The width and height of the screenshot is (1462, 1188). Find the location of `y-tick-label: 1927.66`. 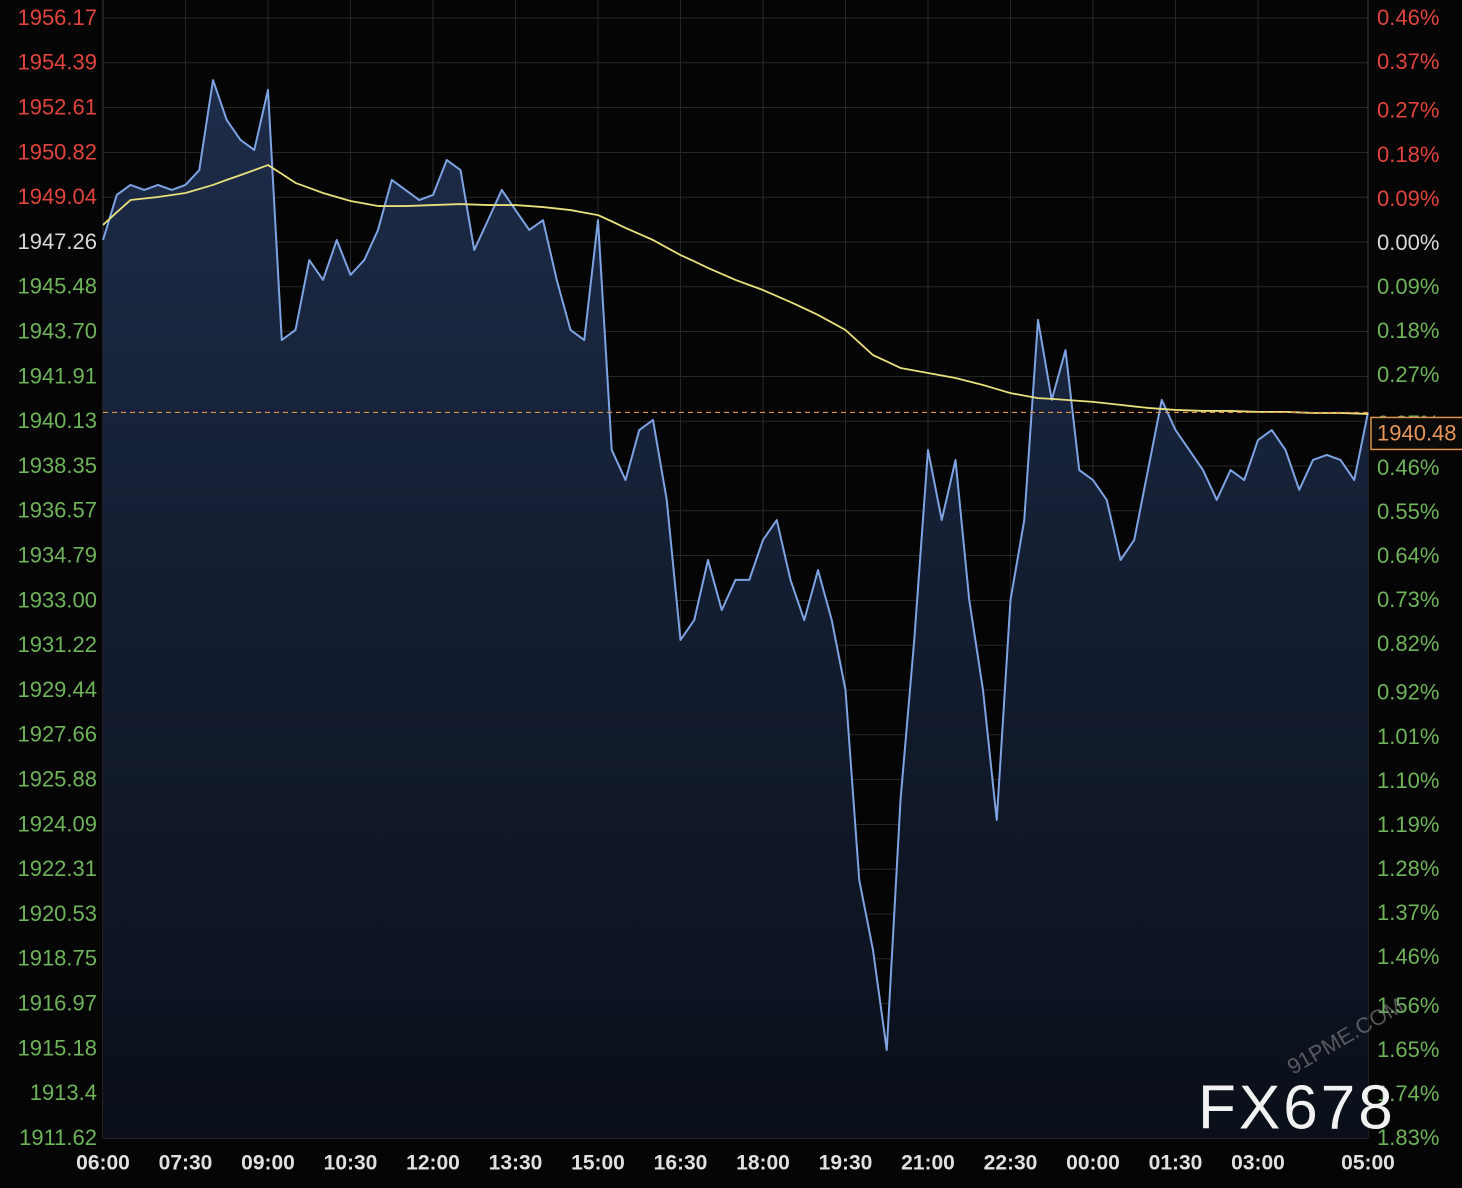

y-tick-label: 1927.66 is located at coordinates (57, 734).